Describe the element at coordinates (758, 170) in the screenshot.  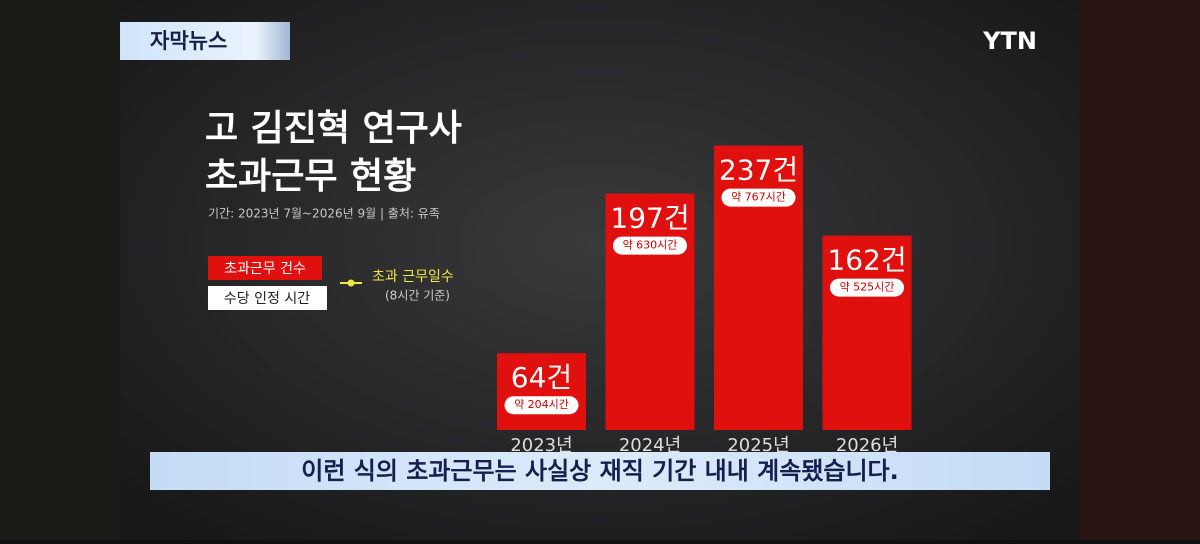
I see `value-label: 237건` at that location.